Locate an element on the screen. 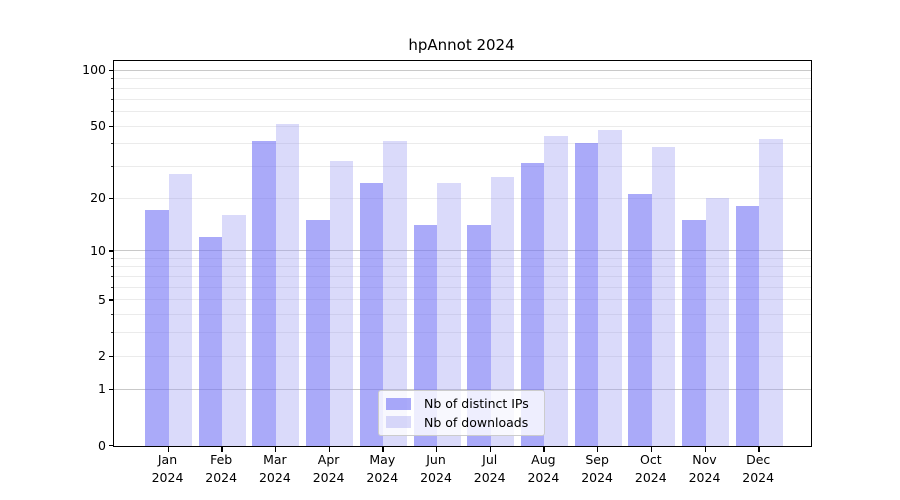  x-tick-month: Mar is located at coordinates (275, 459).